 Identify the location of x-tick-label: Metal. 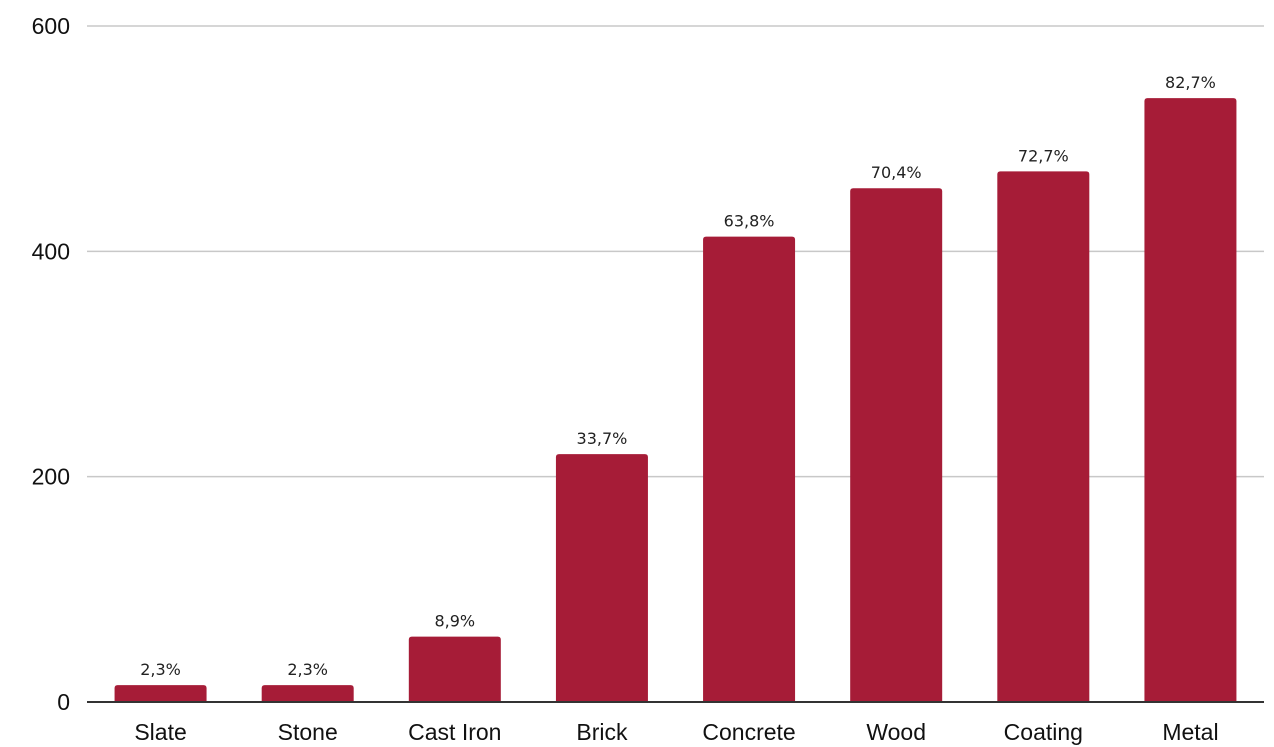
(1190, 732).